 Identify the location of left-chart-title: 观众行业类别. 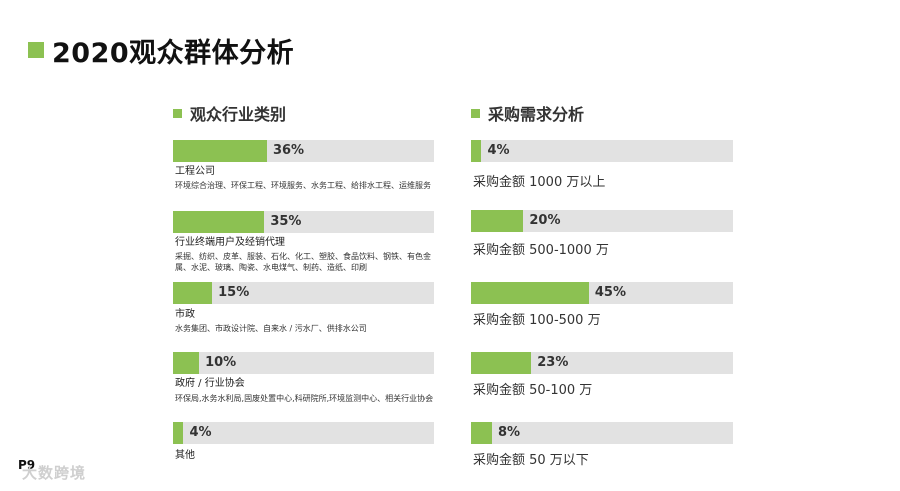
(238, 114).